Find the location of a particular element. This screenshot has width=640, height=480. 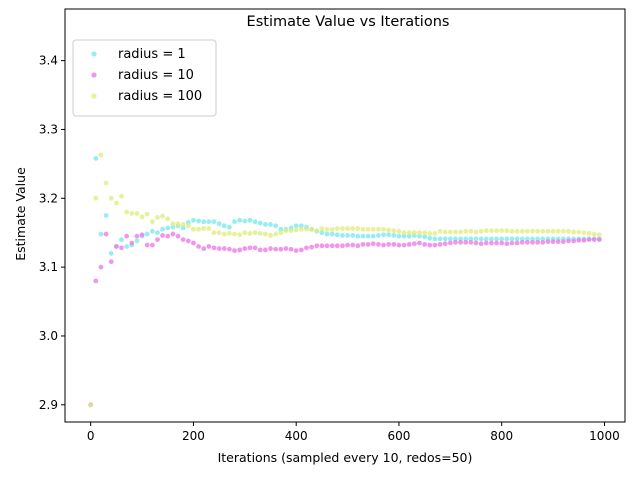

y-axis-ticks: 2.9 3.0 3.1 3.2 3.3 3.4 is located at coordinates (52, 233).